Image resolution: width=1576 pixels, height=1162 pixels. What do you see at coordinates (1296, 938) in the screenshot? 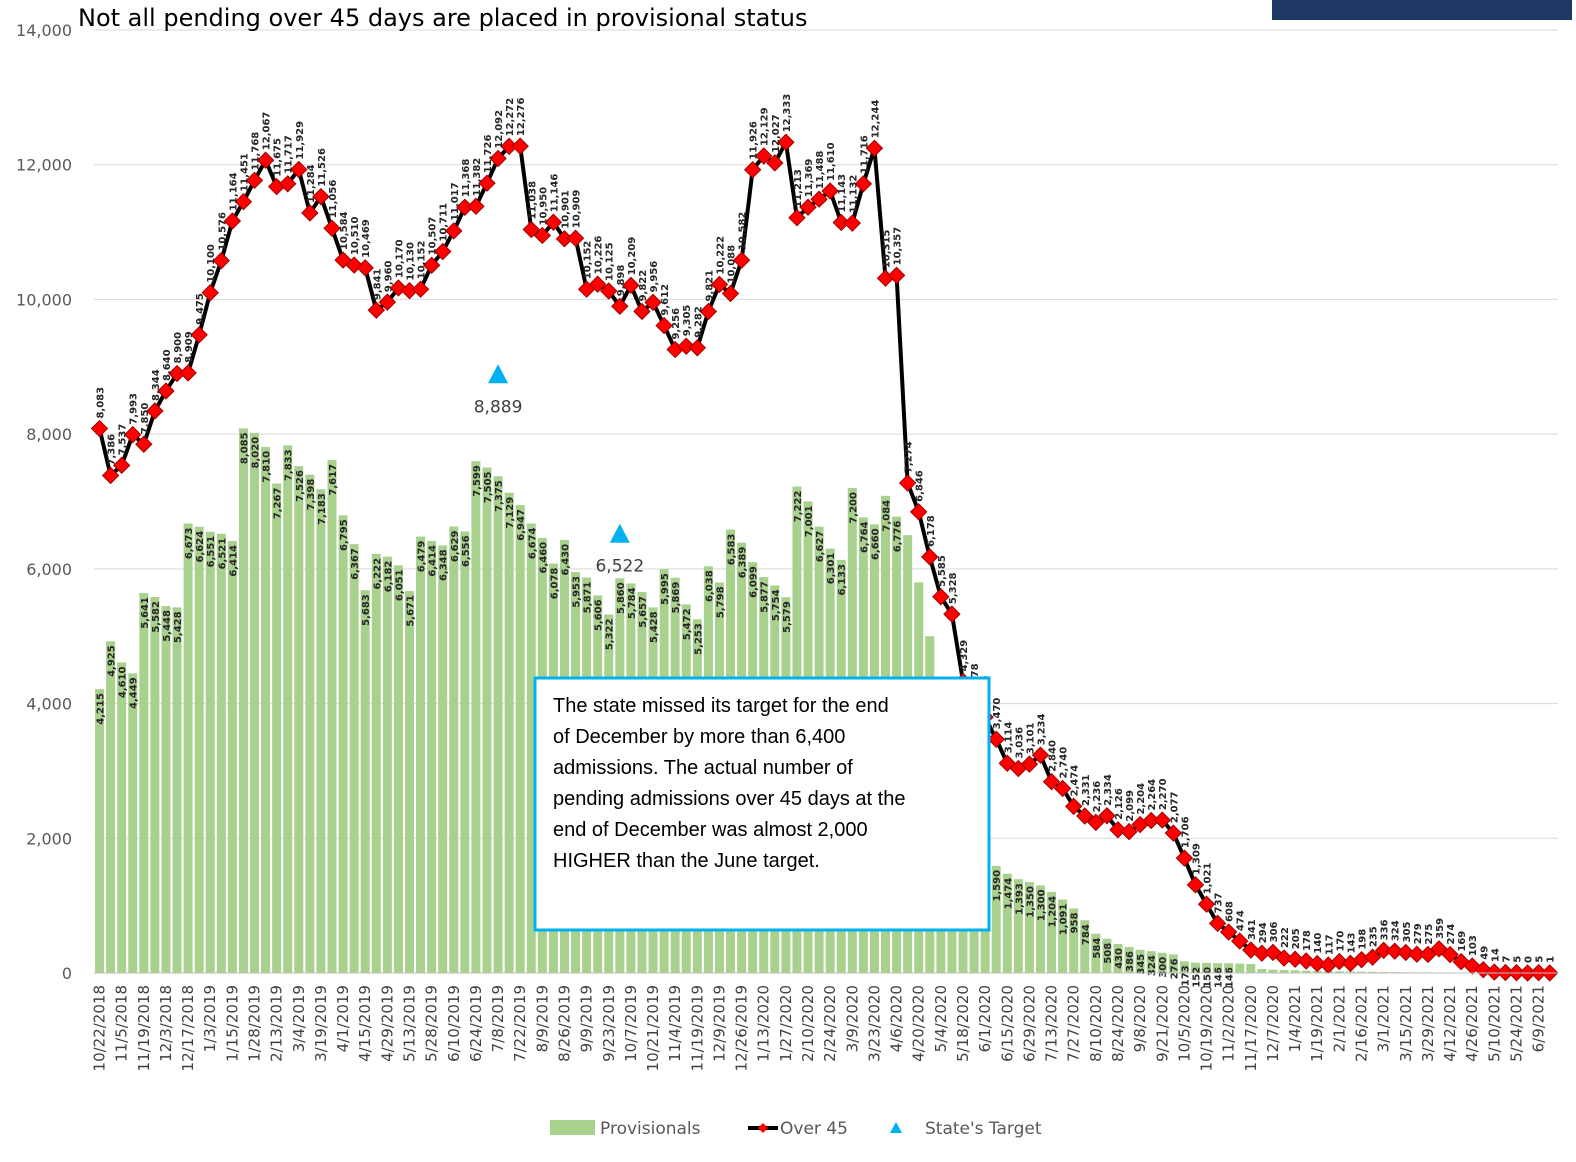
I see `line-value-label: 205` at bounding box center [1296, 938].